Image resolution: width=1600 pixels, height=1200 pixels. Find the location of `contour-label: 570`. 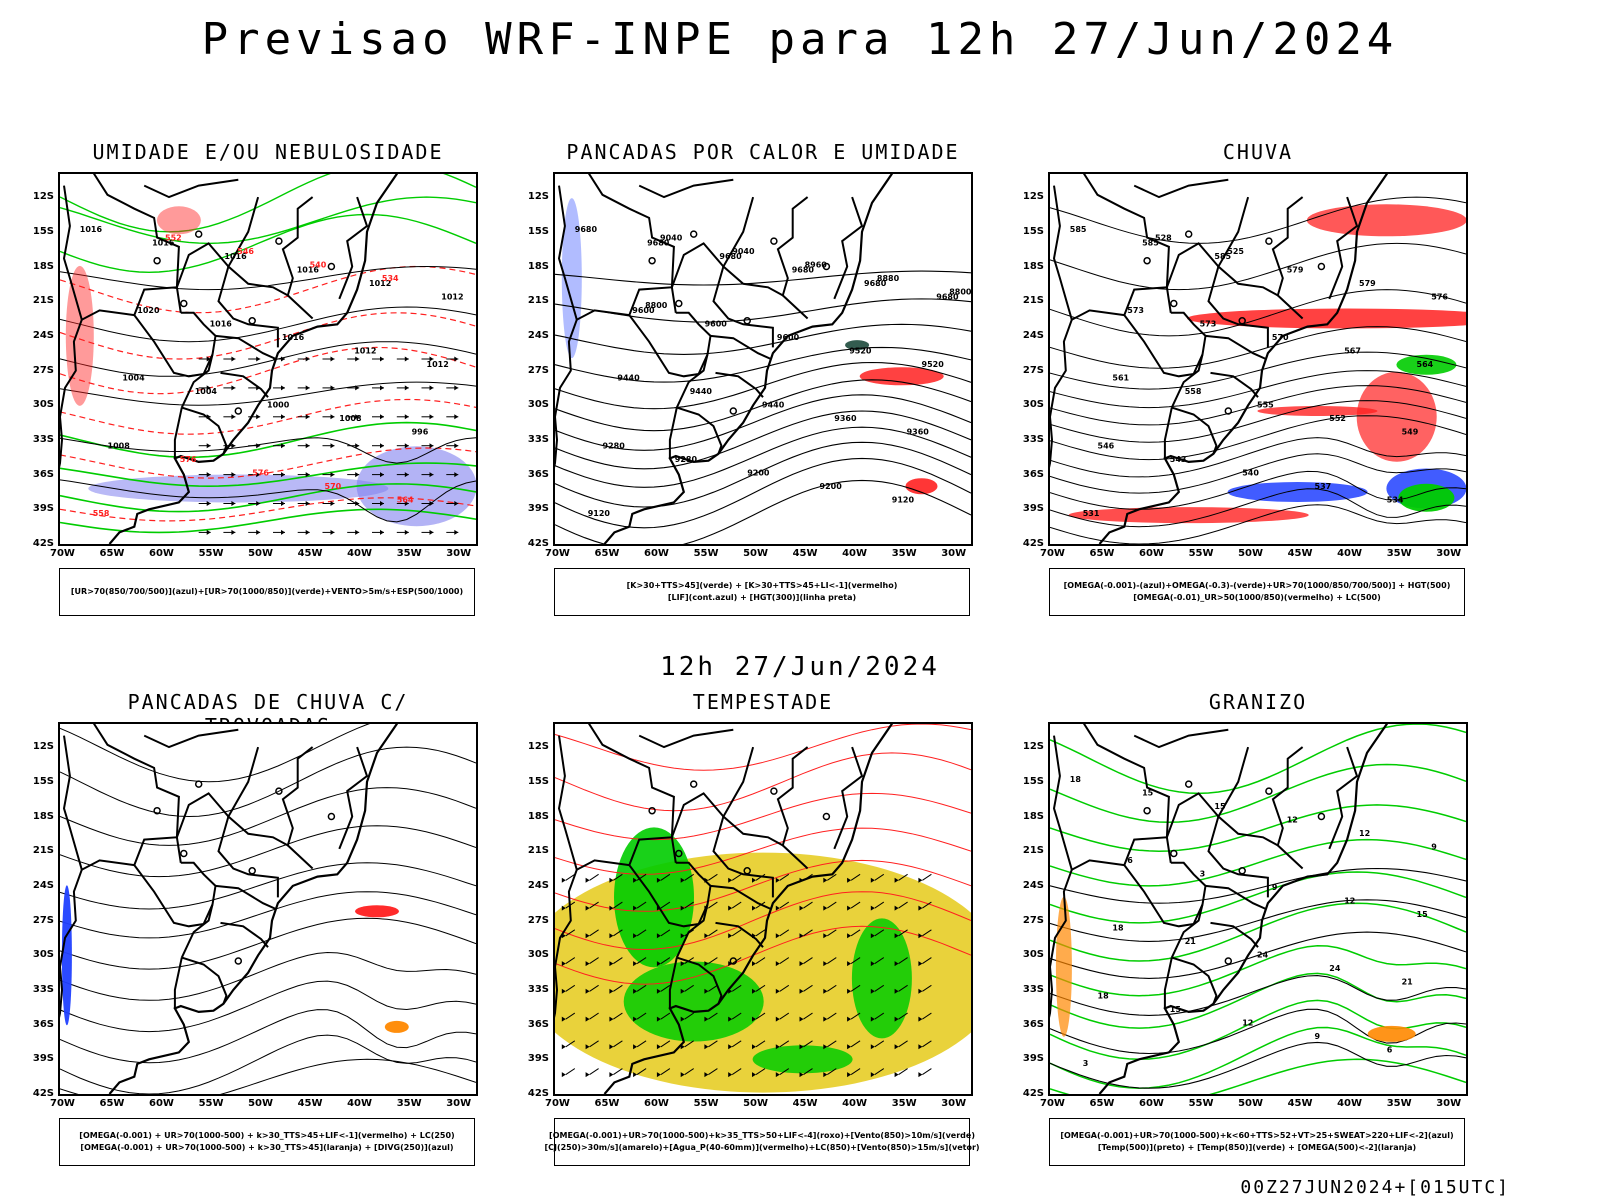

contour-label: 570 is located at coordinates (333, 486).